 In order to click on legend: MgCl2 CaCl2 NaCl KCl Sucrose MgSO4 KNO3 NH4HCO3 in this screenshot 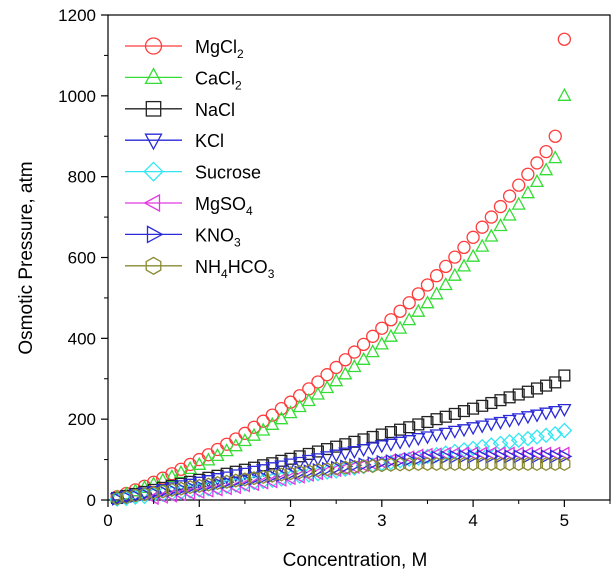, I will do `click(200, 159)`.